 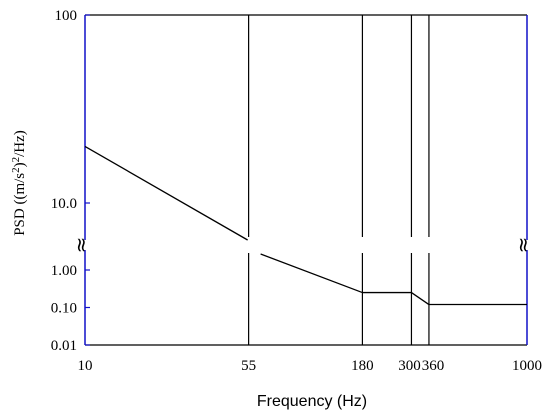 I want to click on x-tick-label: 10, so click(x=85, y=366).